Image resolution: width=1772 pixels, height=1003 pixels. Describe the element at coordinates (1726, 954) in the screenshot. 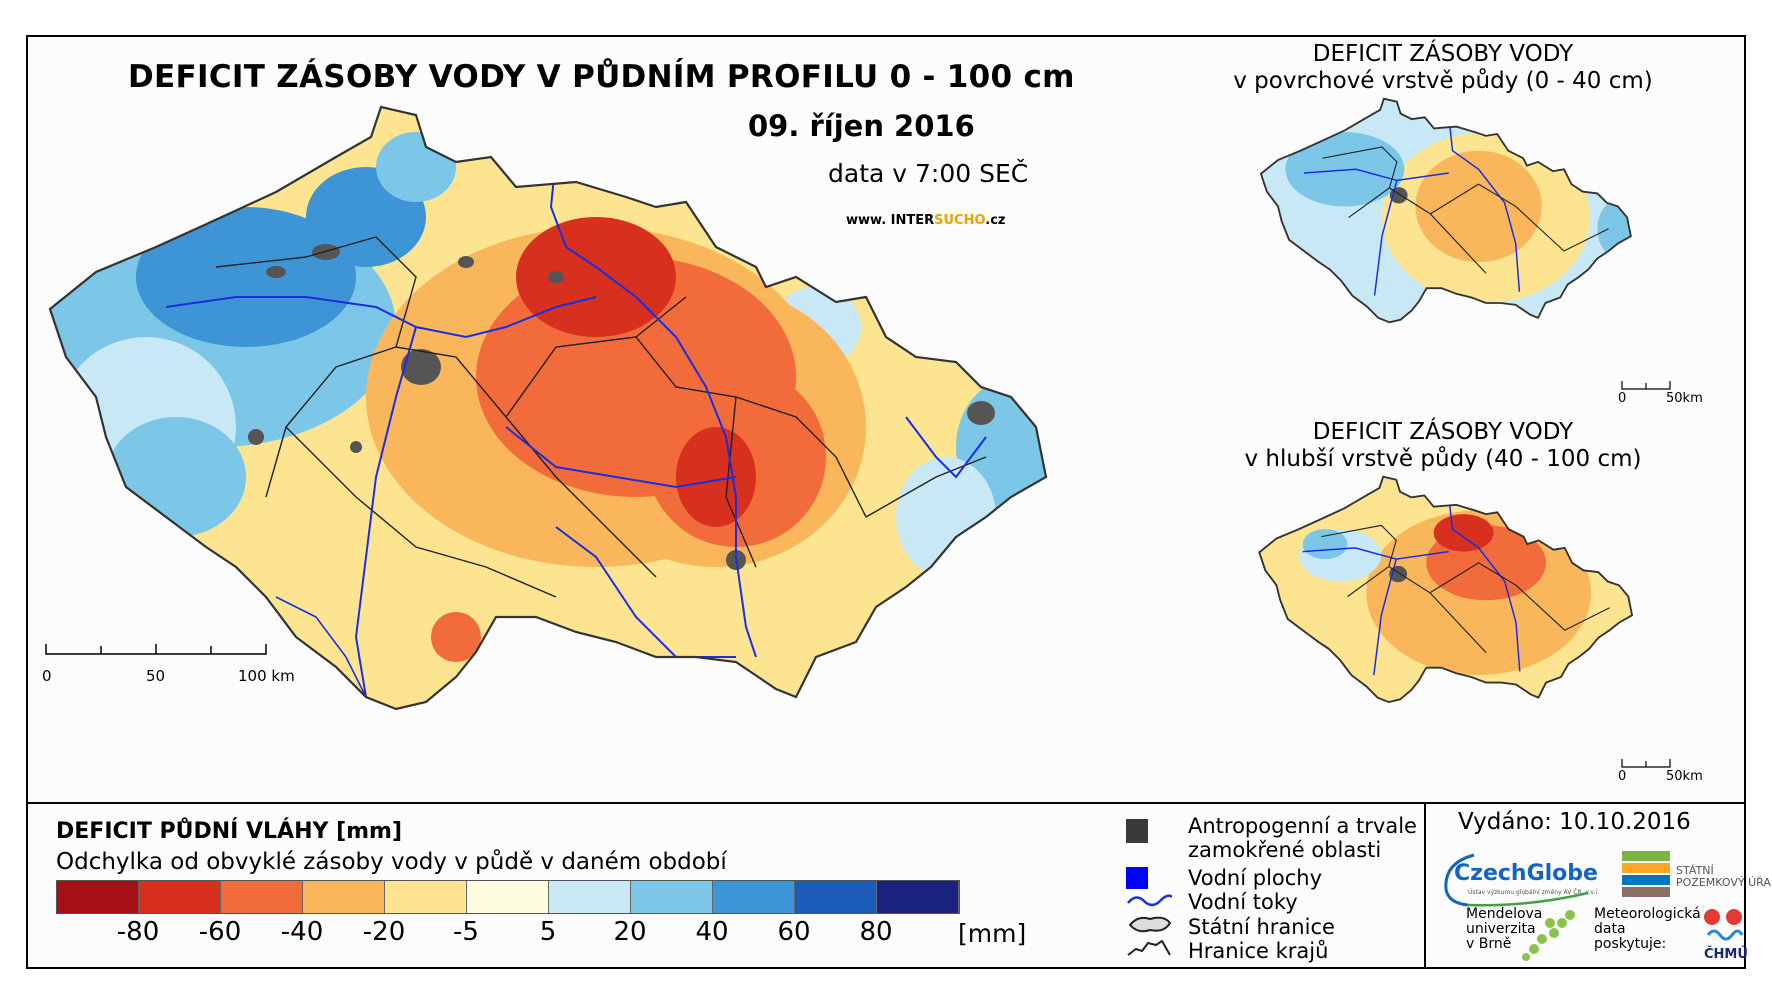

I see `chmu-name: ČHMÚ` at that location.